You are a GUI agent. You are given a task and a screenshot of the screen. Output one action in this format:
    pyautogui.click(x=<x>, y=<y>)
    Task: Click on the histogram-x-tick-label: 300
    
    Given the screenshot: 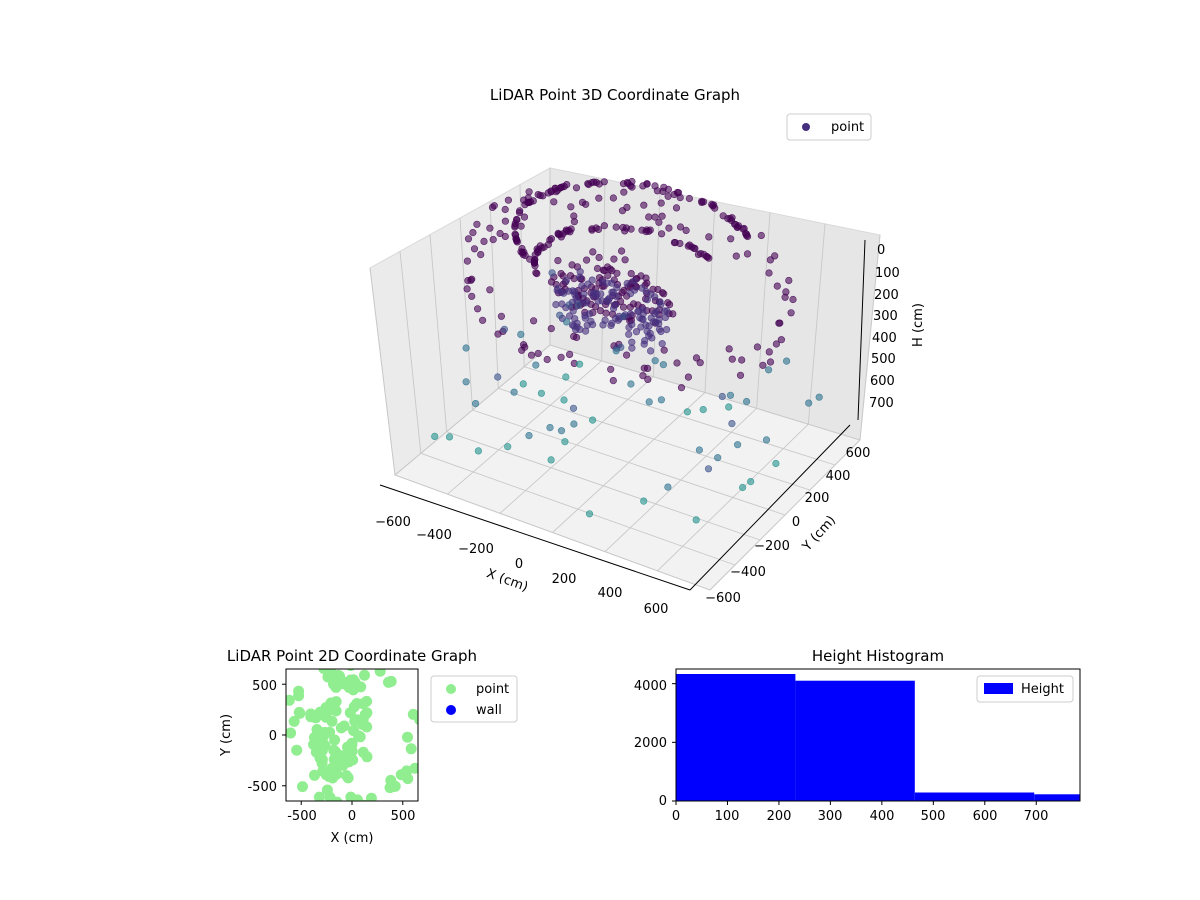 What is the action you would take?
    pyautogui.click(x=830, y=816)
    